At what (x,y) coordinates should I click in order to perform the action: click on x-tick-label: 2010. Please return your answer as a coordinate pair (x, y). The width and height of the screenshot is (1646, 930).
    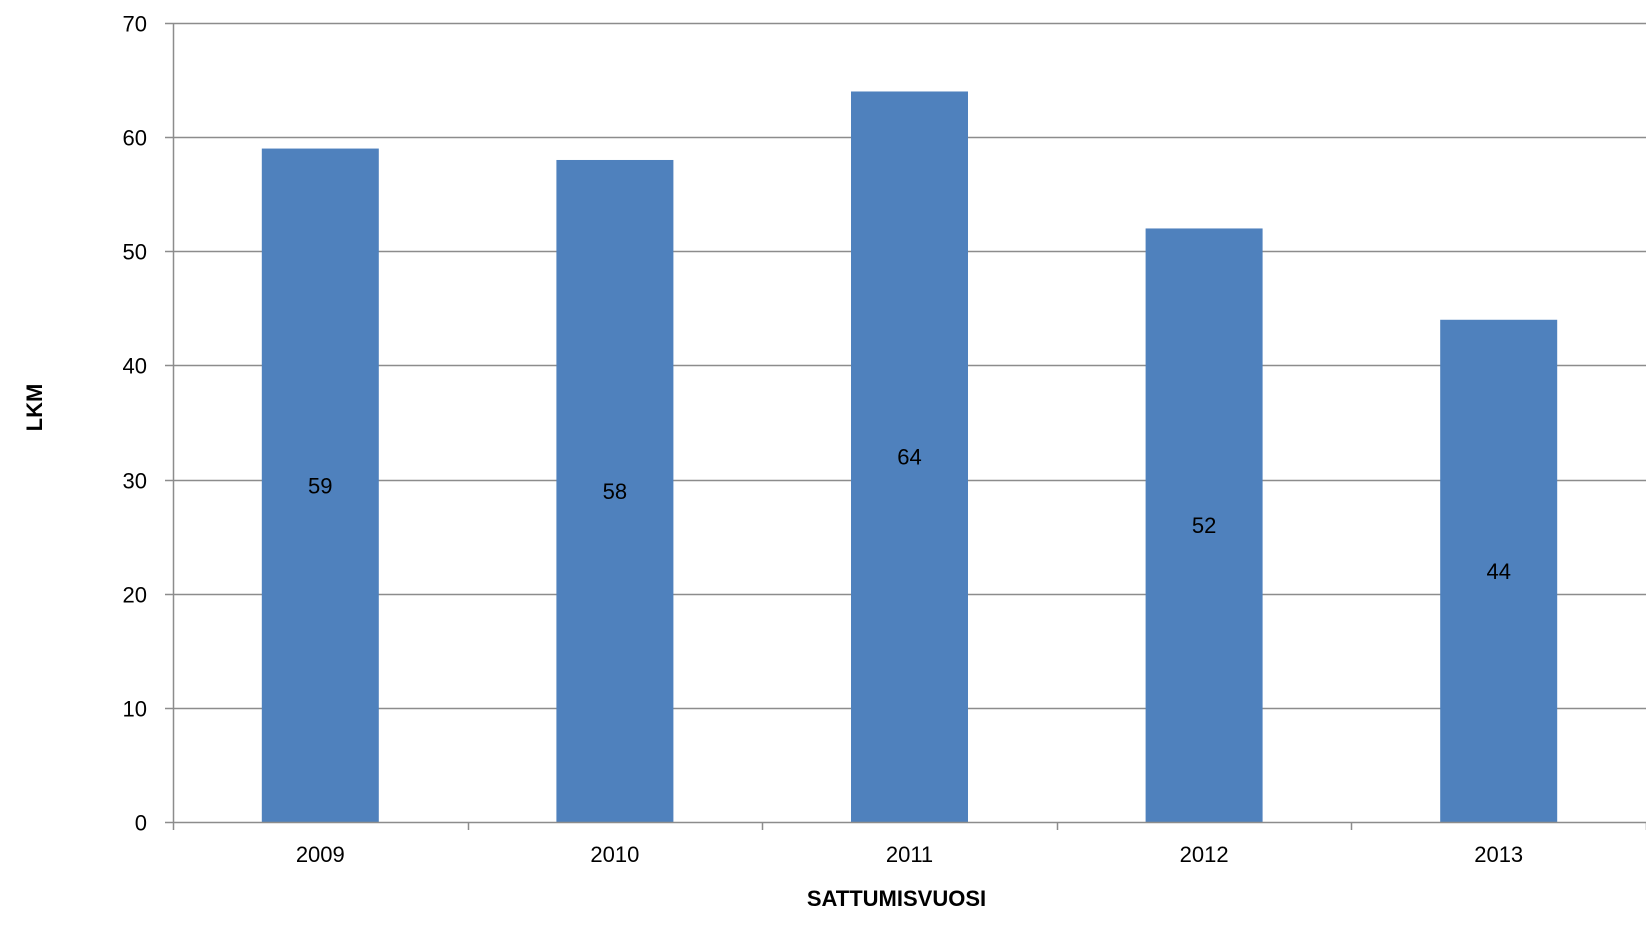
    Looking at the image, I should click on (614, 854).